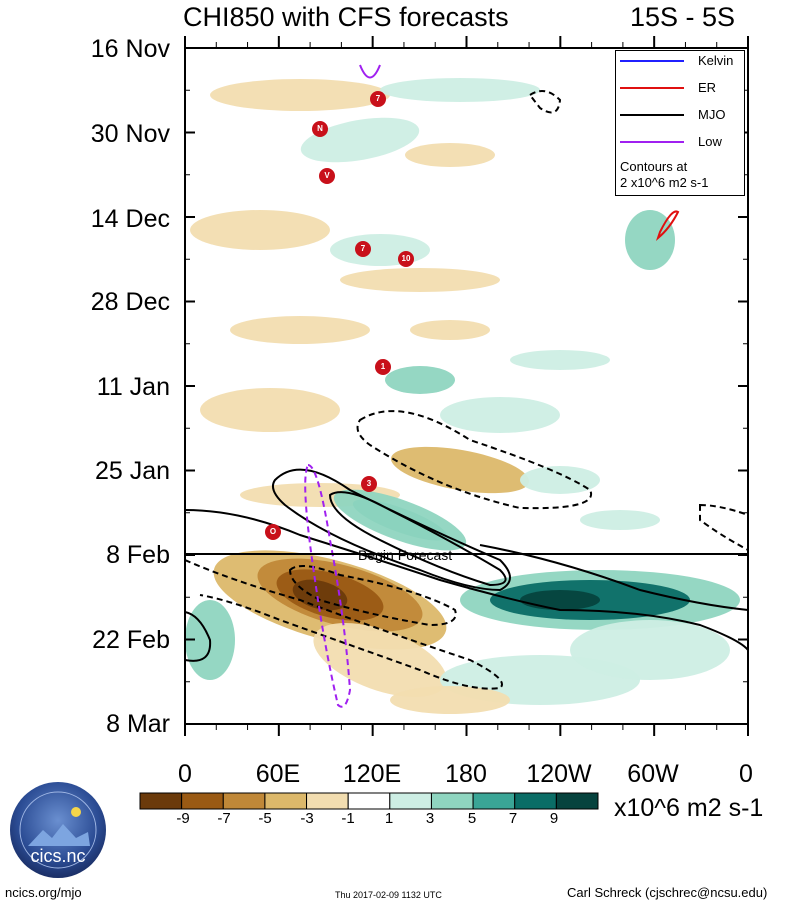 The image size is (809, 907). I want to click on y-tick-label: 8 Mar, so click(138, 724).